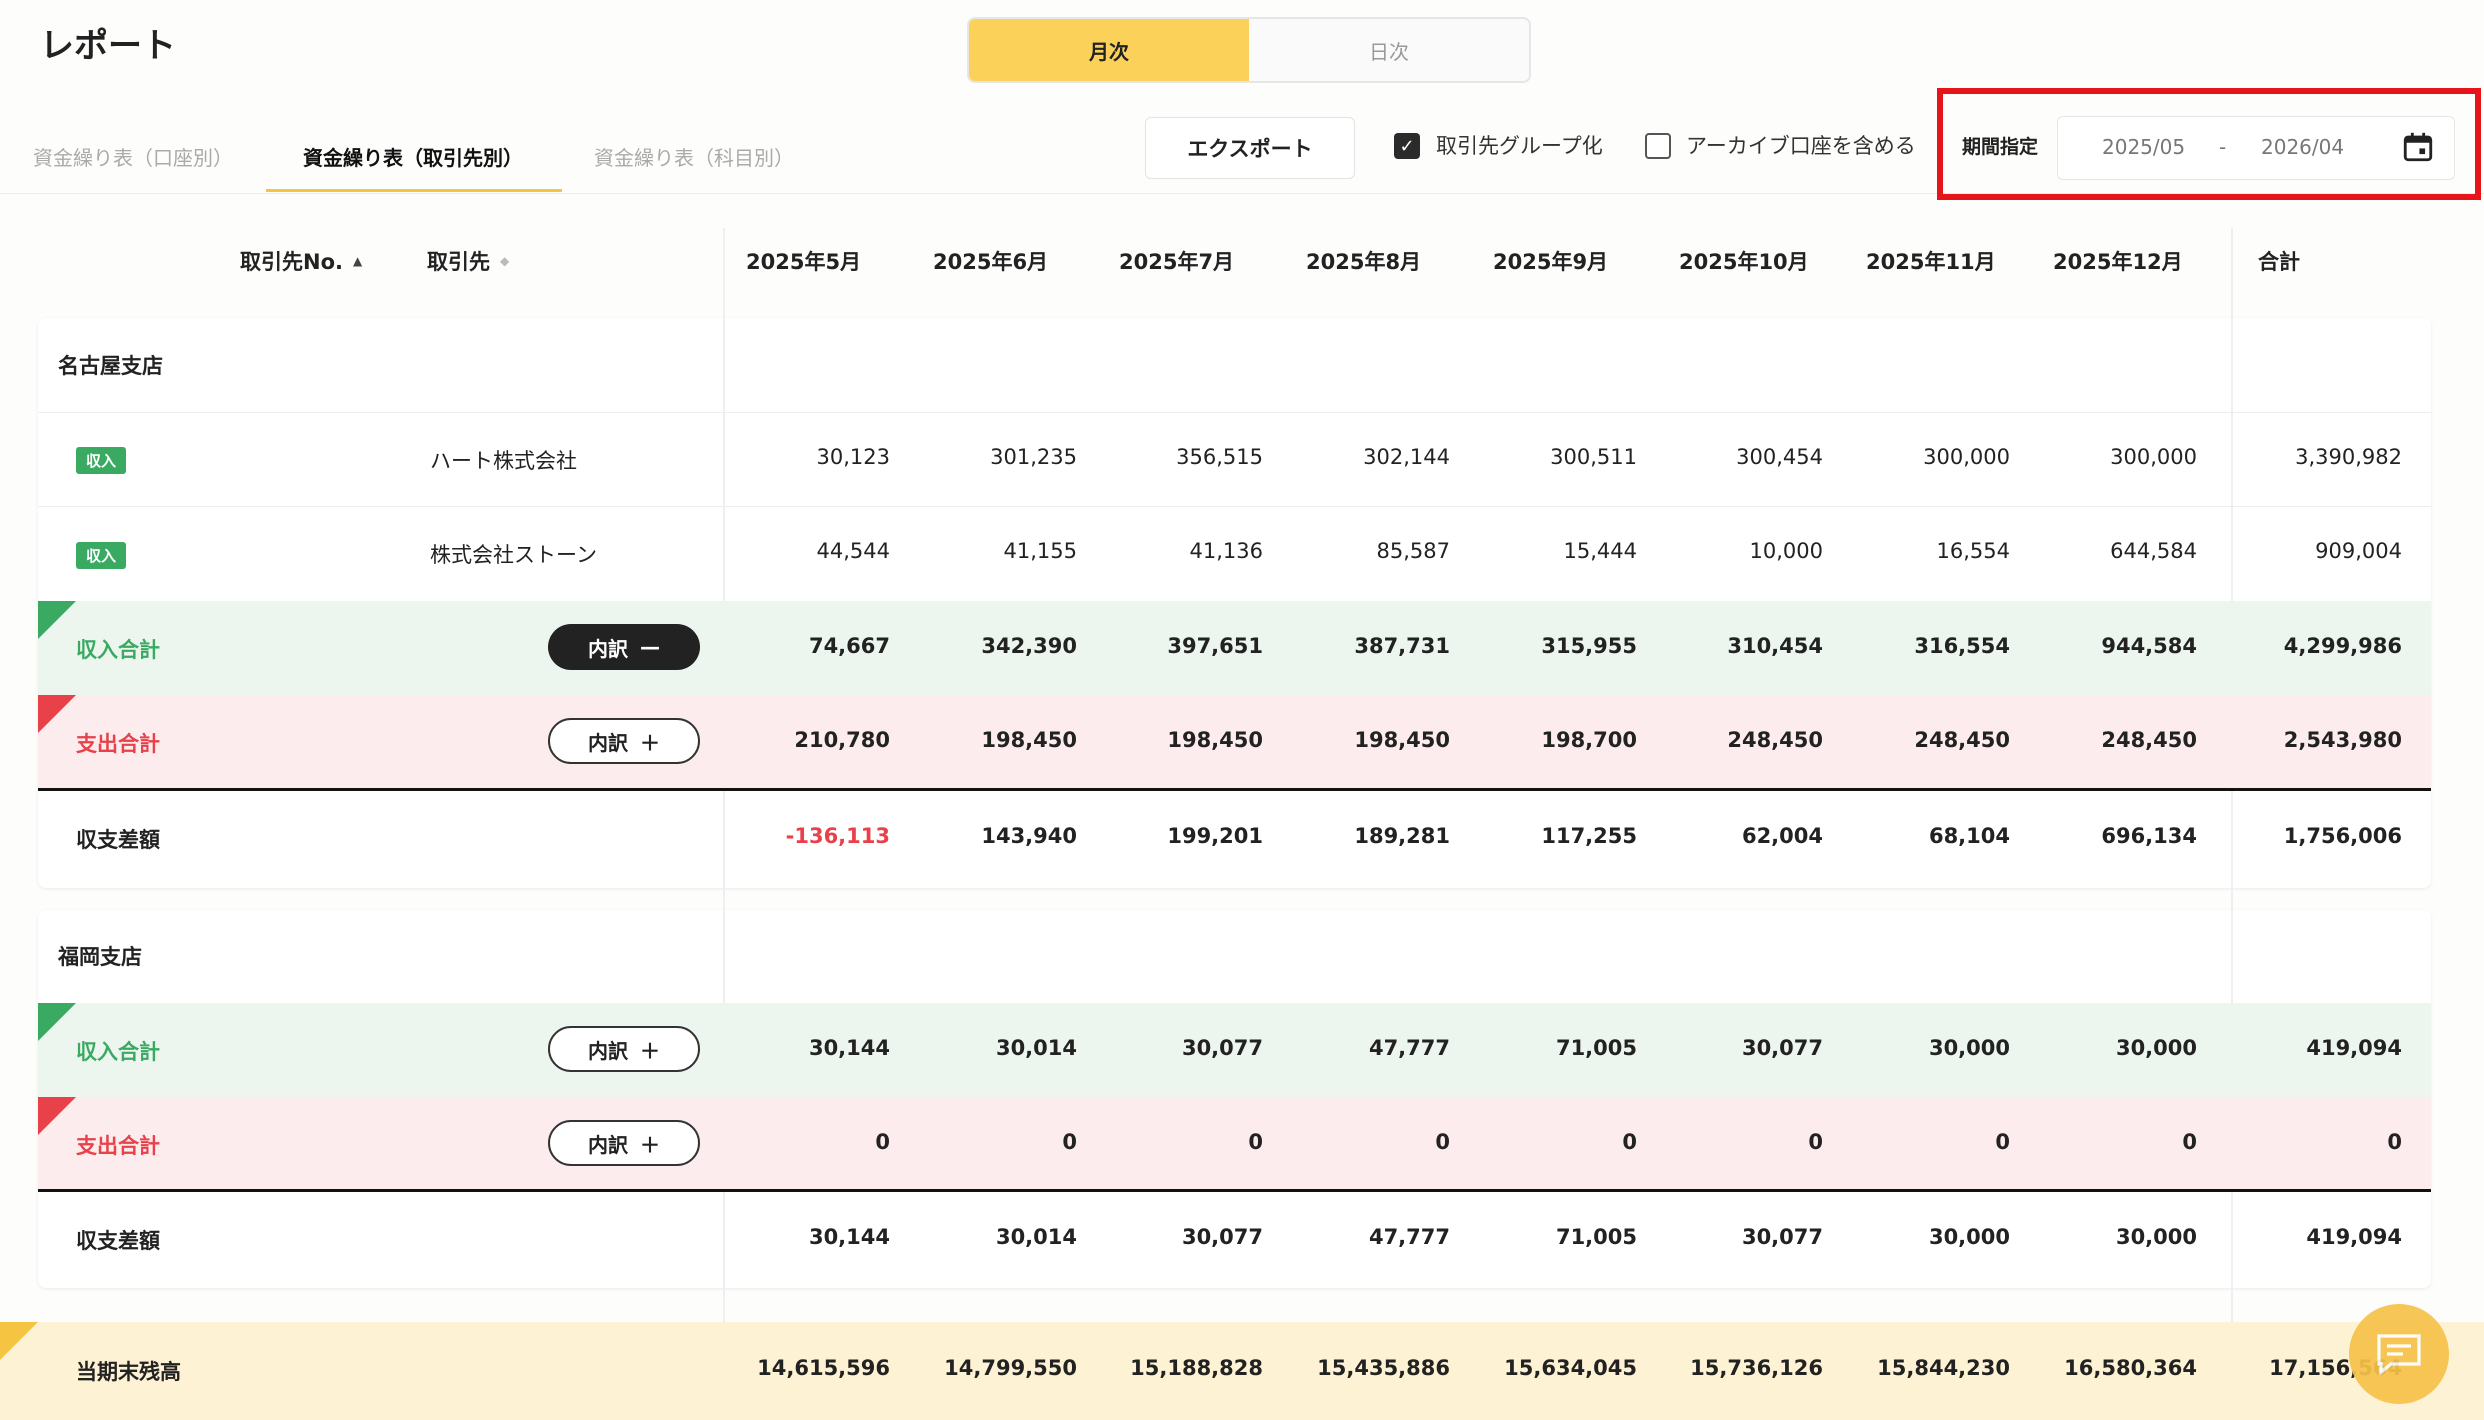  Describe the element at coordinates (849, 646) in the screenshot. I see `cell-value: 74,667` at that location.